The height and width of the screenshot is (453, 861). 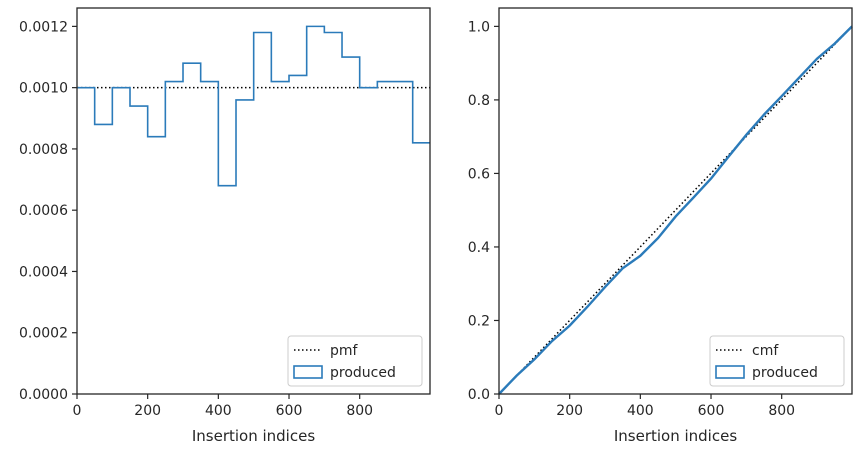 What do you see at coordinates (355, 361) in the screenshot?
I see `legend: pmf produced` at bounding box center [355, 361].